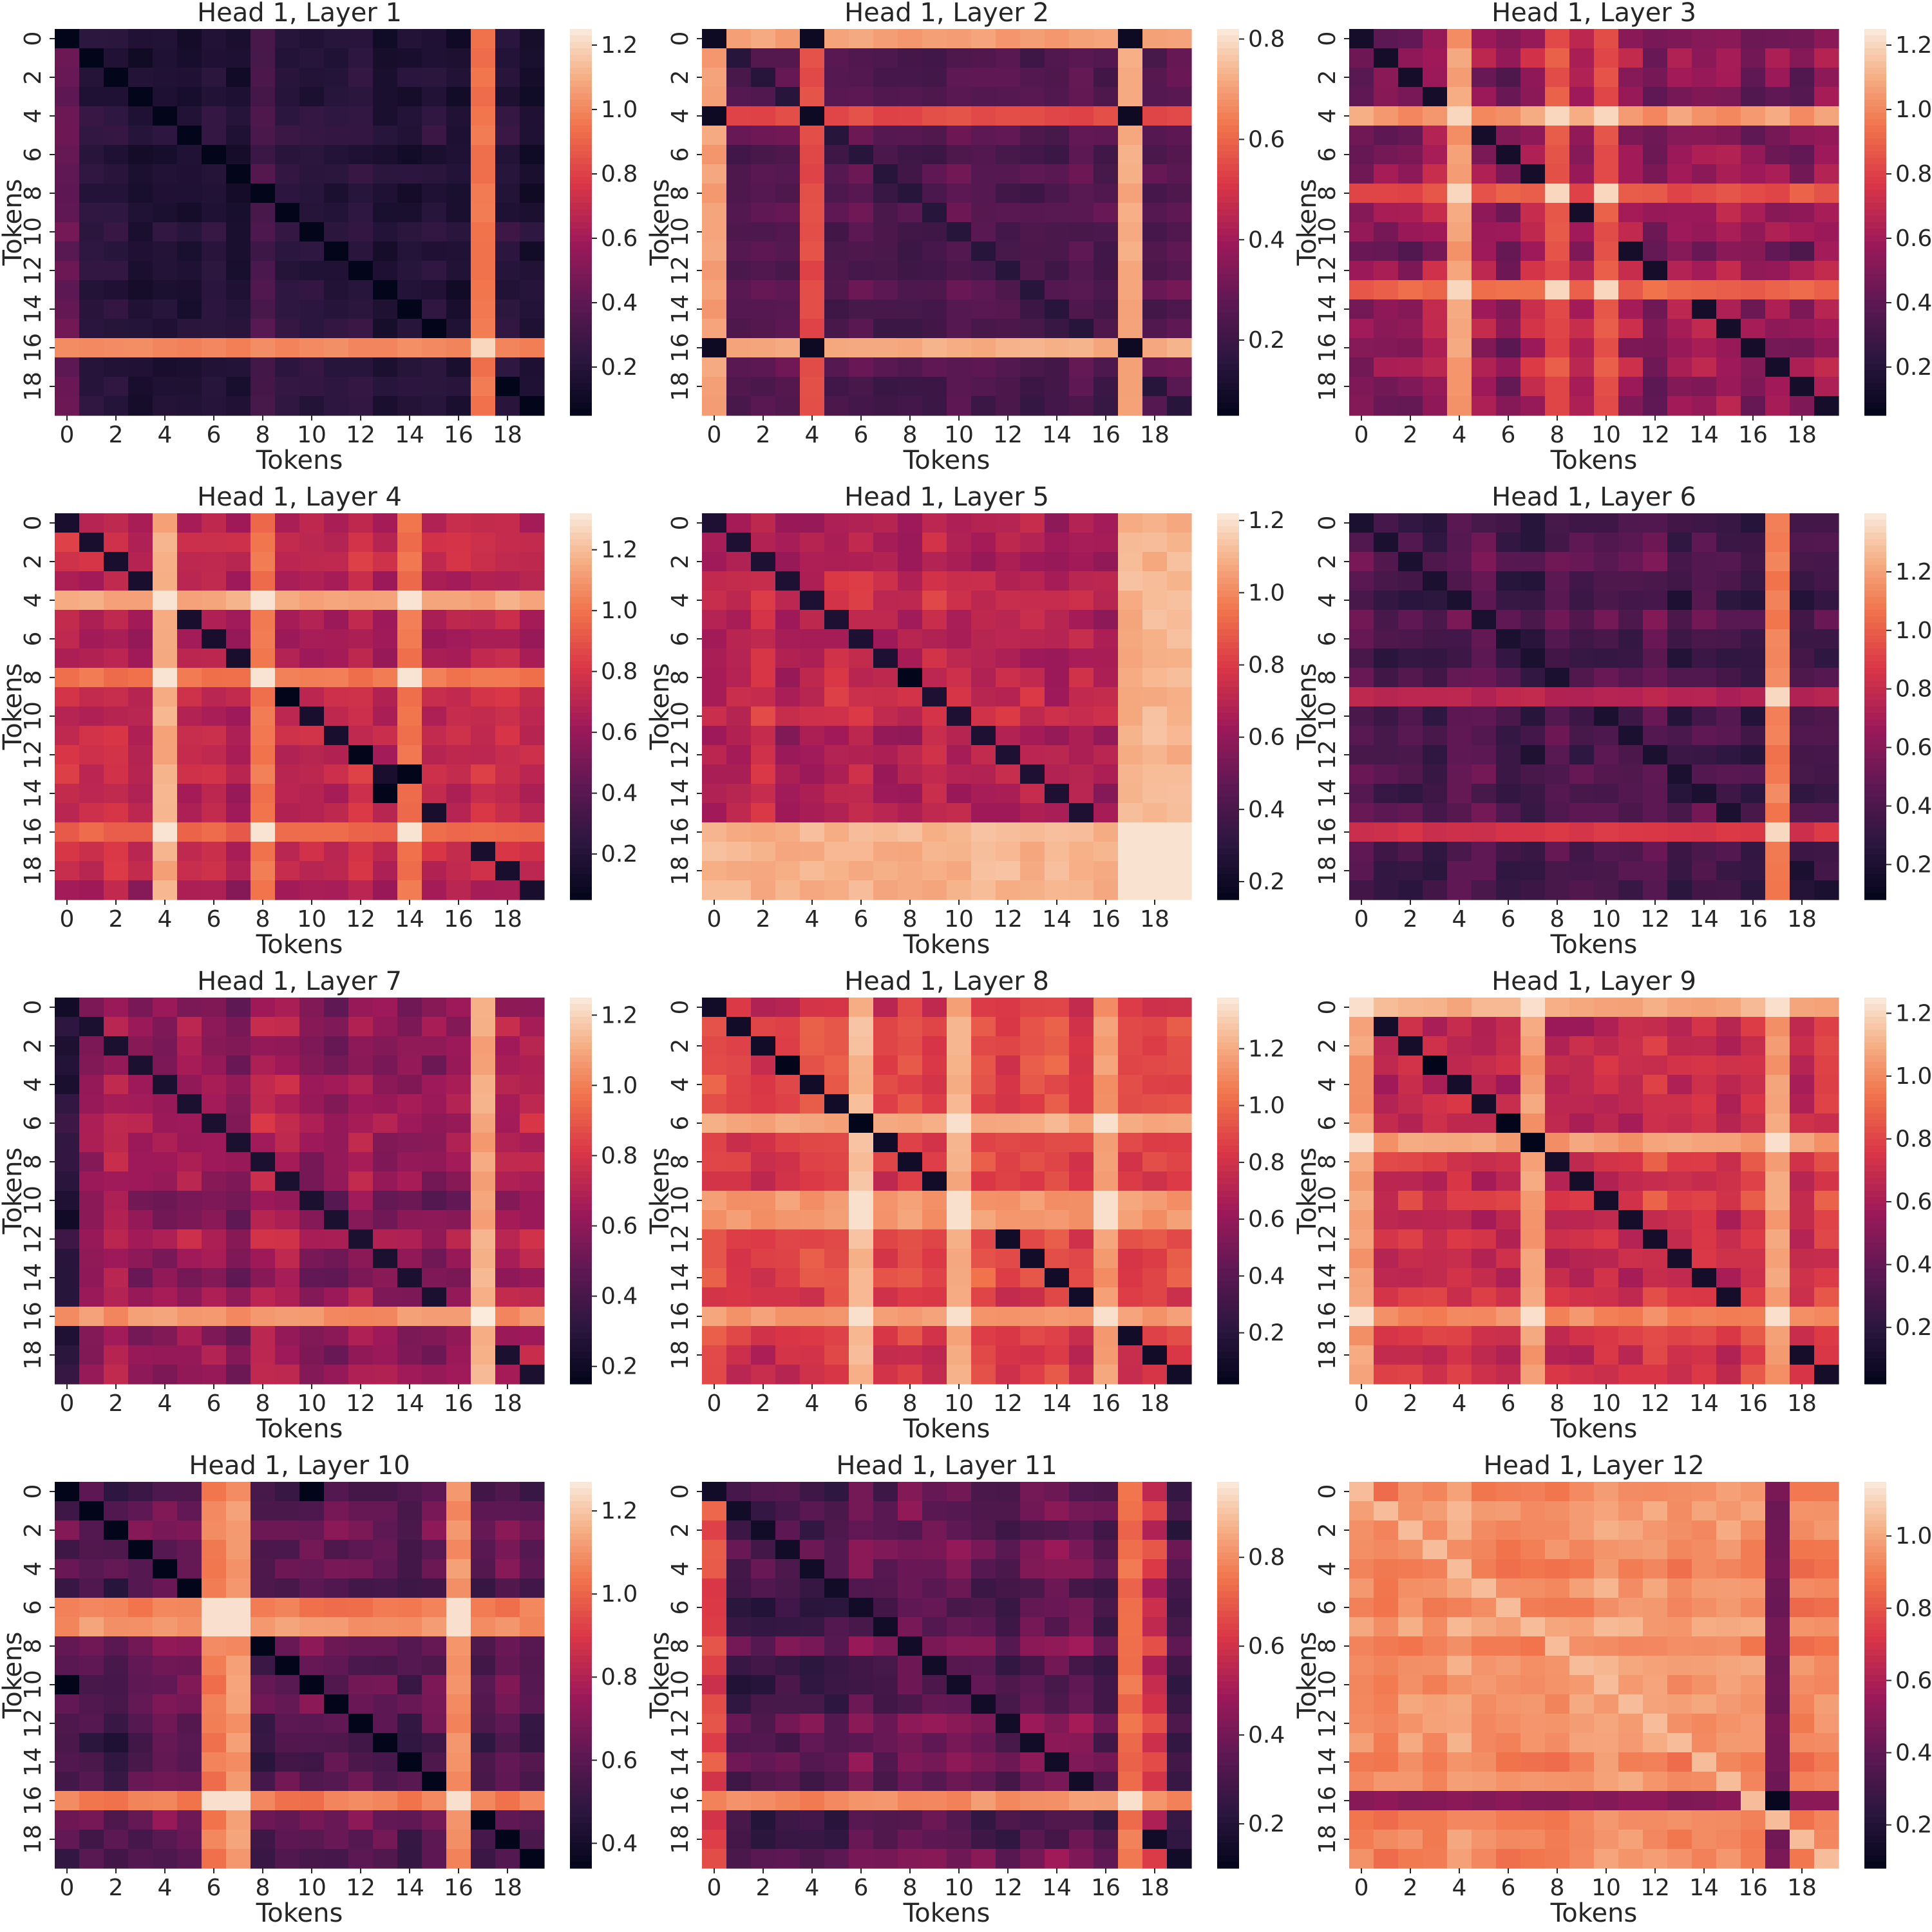 The height and width of the screenshot is (1932, 1932). I want to click on y-tick-label: 12, so click(1327, 755).